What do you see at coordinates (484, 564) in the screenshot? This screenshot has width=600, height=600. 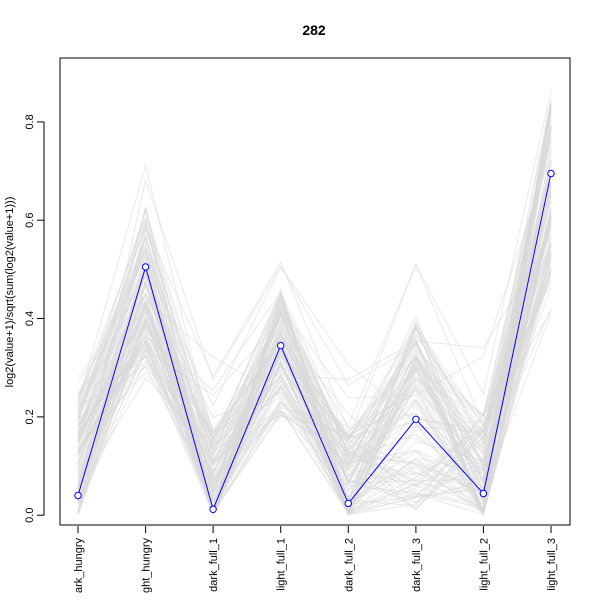 I see `x-tick-label: light_full_2` at bounding box center [484, 564].